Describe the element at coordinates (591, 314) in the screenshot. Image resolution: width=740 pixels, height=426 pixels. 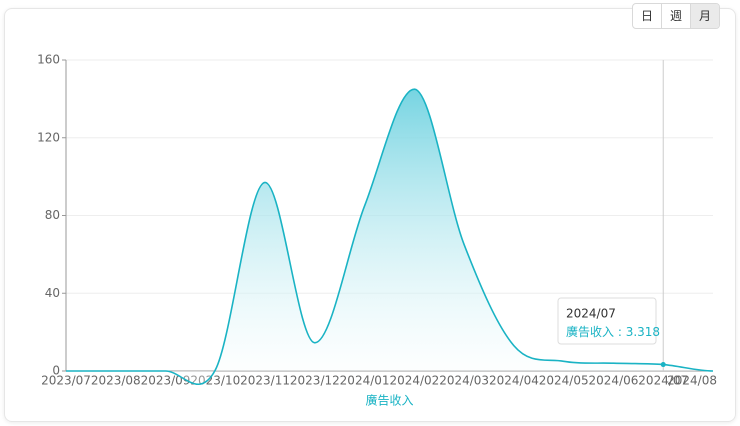
I see `tooltip-title: 2024/07` at that location.